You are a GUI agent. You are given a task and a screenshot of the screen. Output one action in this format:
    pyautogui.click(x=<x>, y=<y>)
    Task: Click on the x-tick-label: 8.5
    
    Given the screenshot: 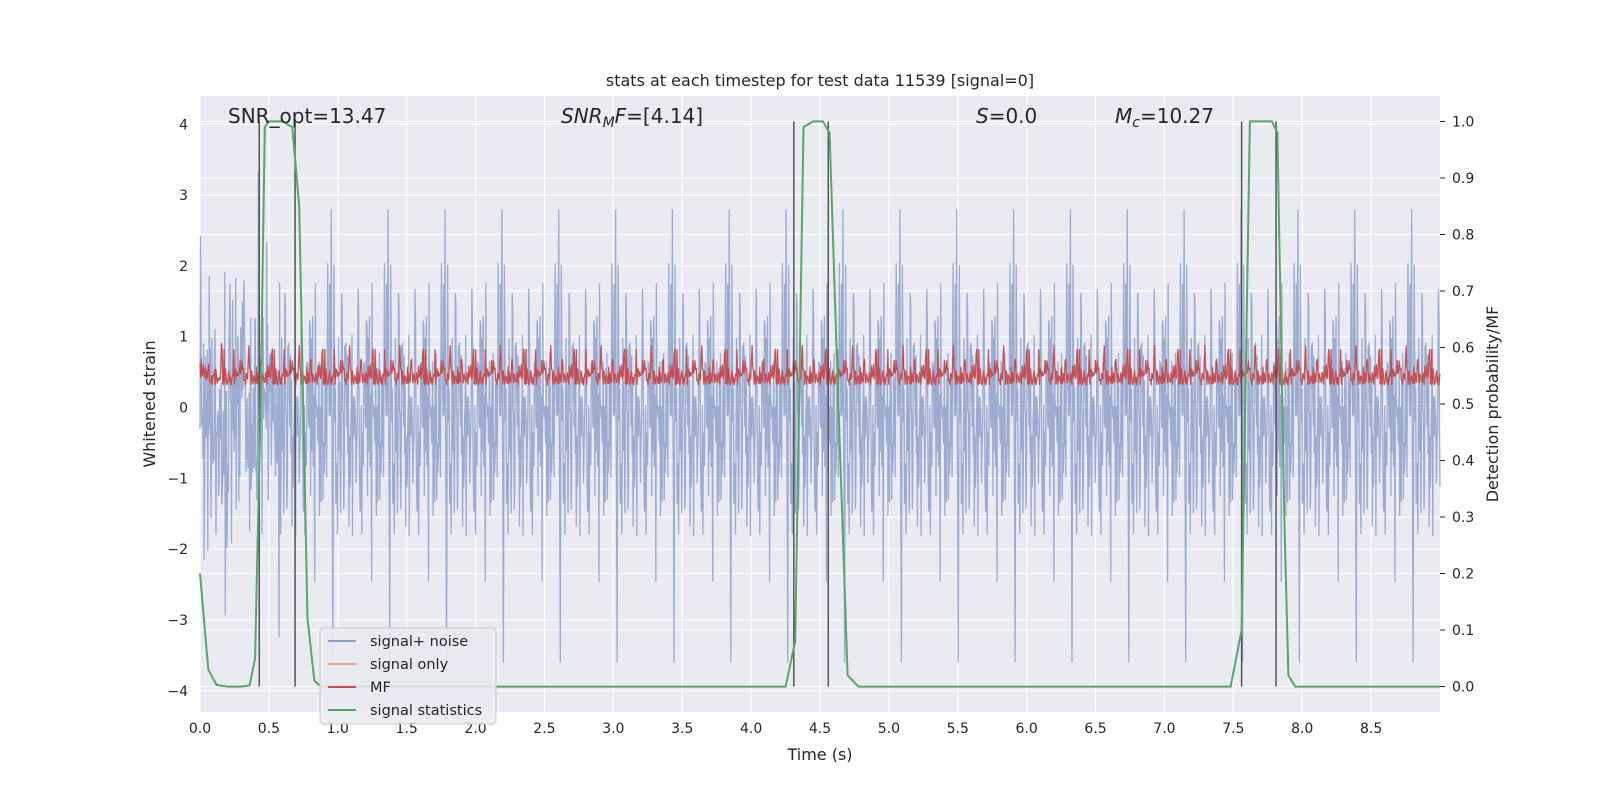 What is the action you would take?
    pyautogui.click(x=1371, y=729)
    